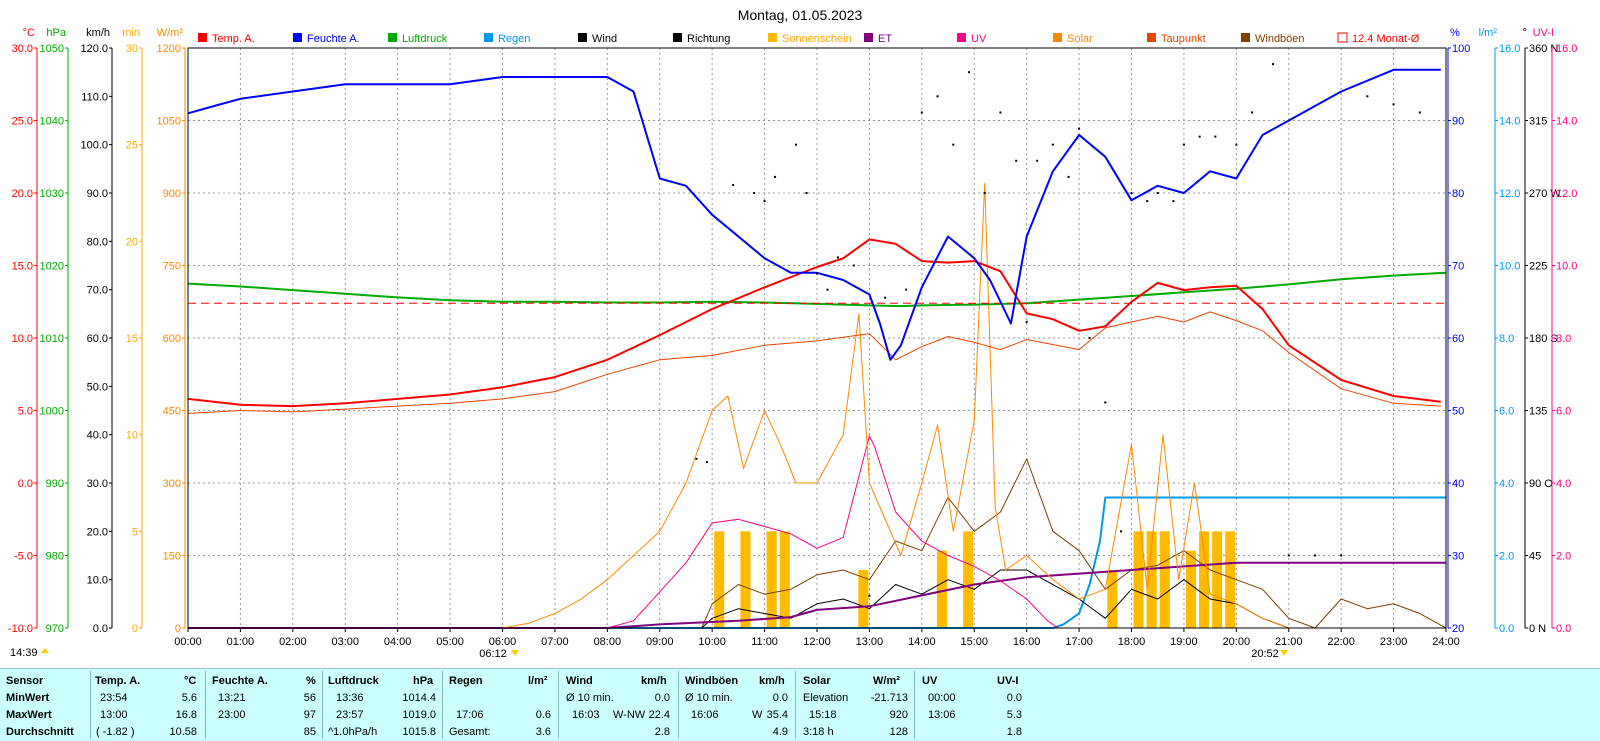 This screenshot has width=1600, height=741. Describe the element at coordinates (870, 642) in the screenshot. I see `time-tick-label: 13:00` at that location.